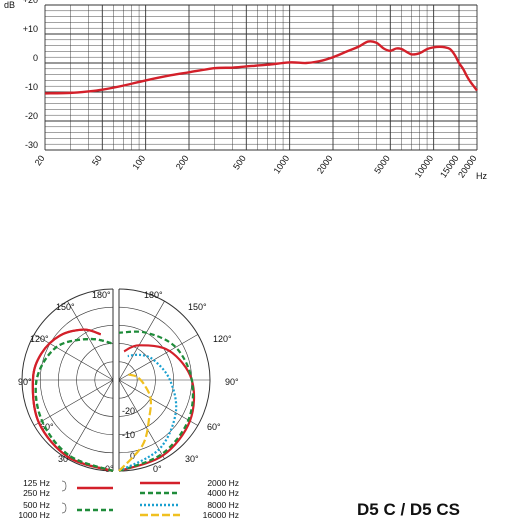 The image size is (530, 530). Describe the element at coordinates (221, 515) in the screenshot. I see `legend-label-right: 16000 Hz` at that location.